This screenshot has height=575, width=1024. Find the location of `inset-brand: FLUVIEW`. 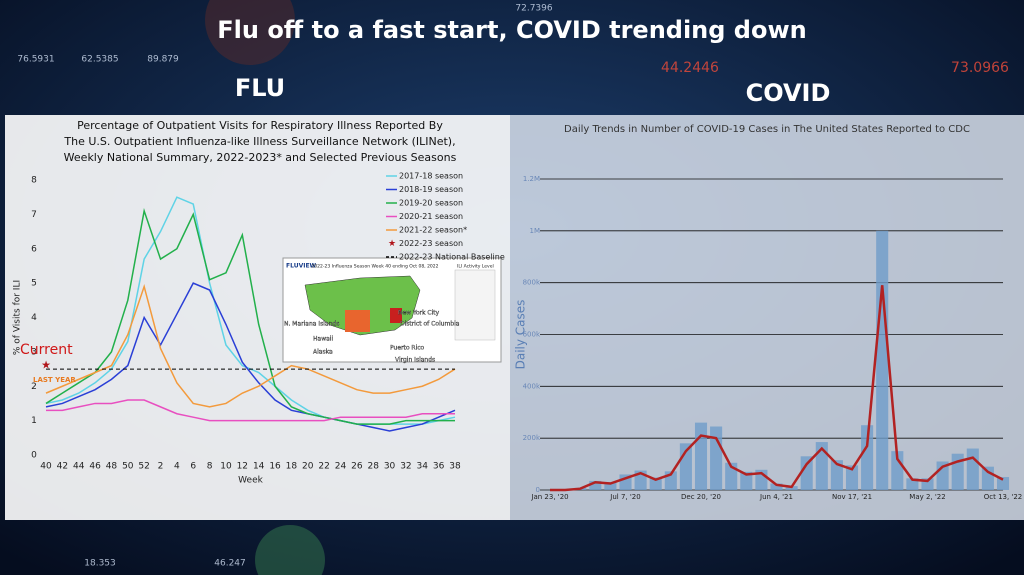

inset-brand: FLUVIEW is located at coordinates (301, 266).